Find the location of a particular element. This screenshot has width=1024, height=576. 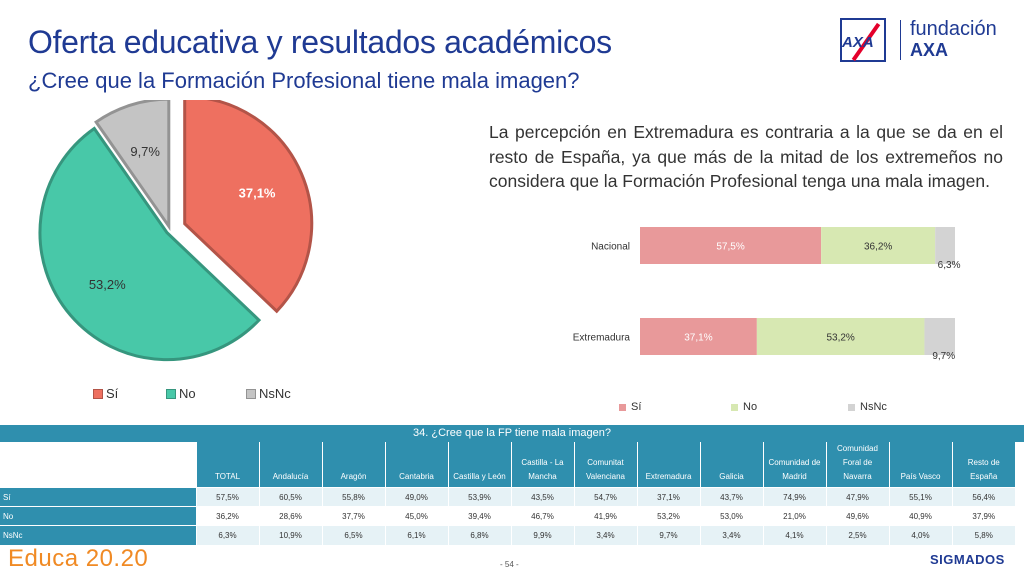

table-cell: 6,1% is located at coordinates (416, 535).